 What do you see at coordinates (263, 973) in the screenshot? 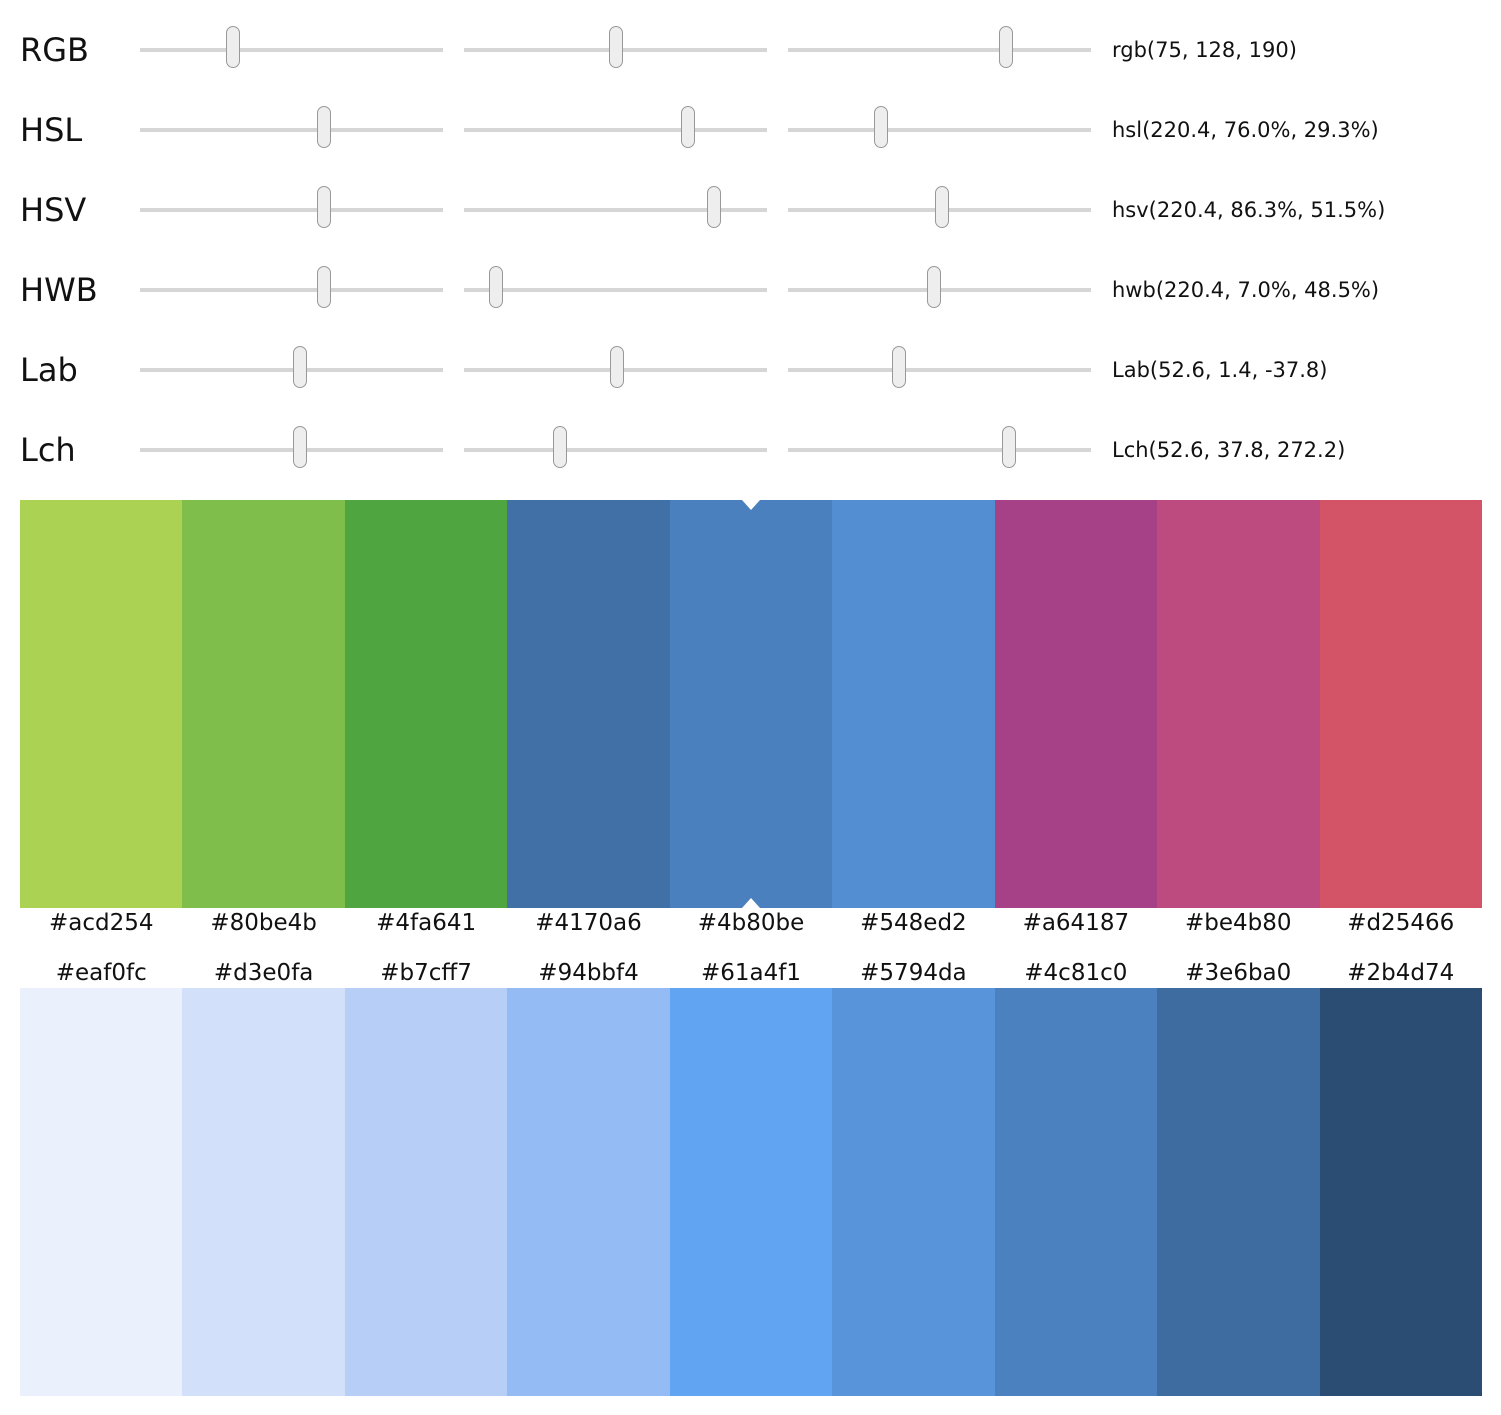
I see `hex-label: #d3e0fa` at bounding box center [263, 973].